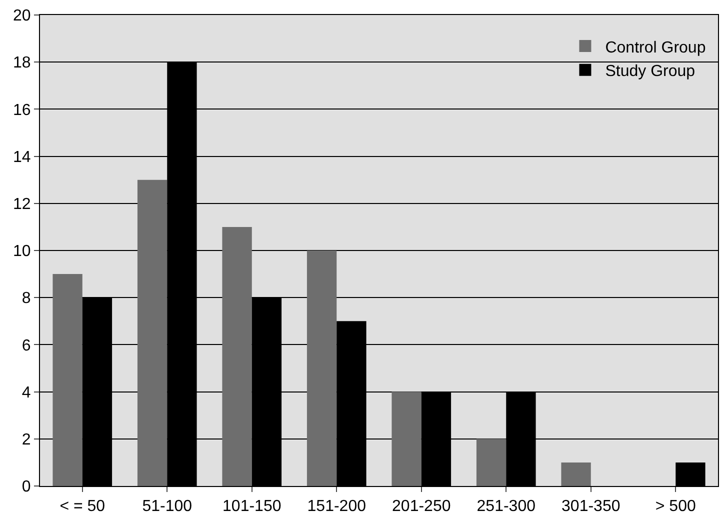 The height and width of the screenshot is (523, 727). What do you see at coordinates (22, 251) in the screenshot?
I see `y-tick-label: 10` at bounding box center [22, 251].